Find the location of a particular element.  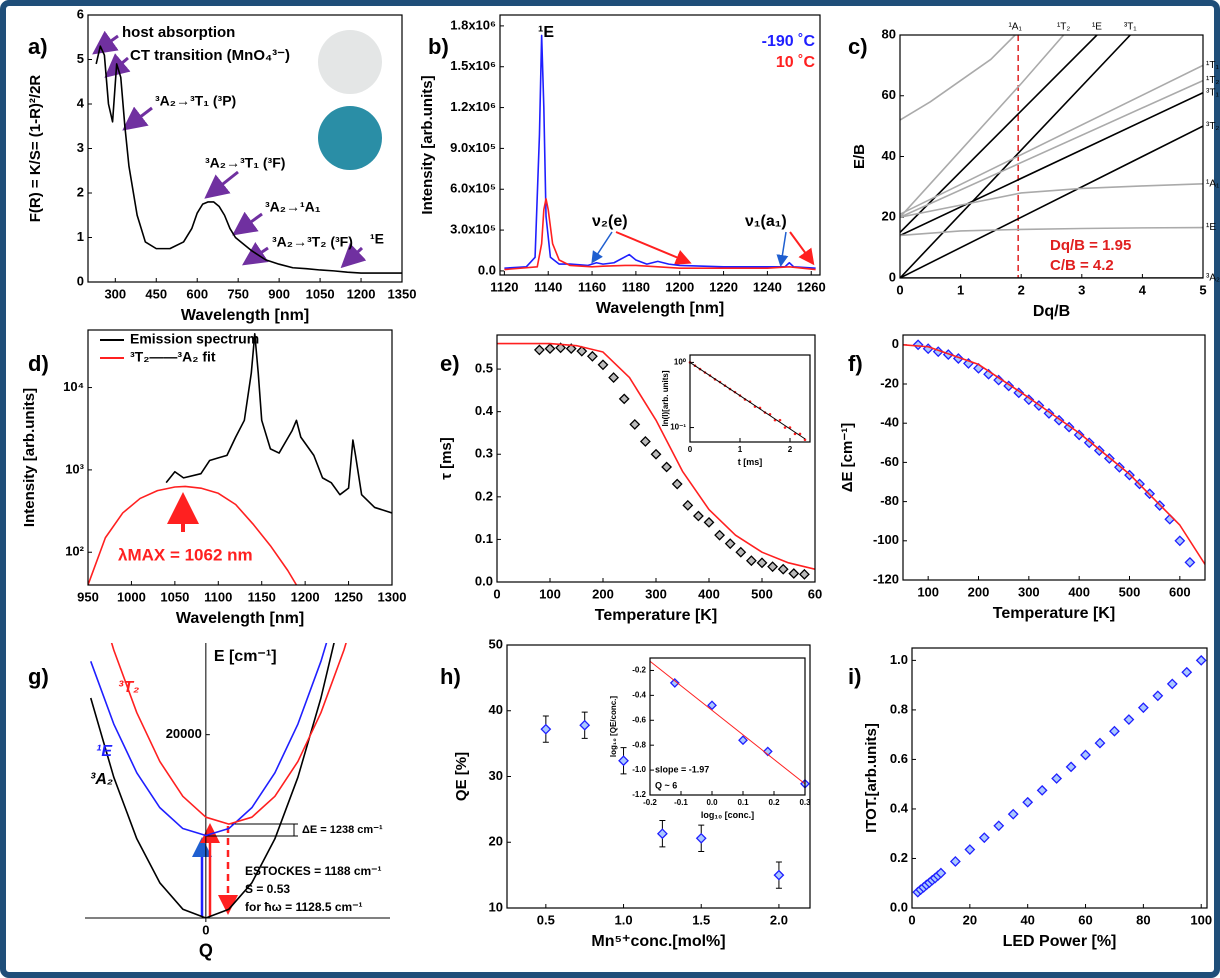

x-tick-label: 300 is located at coordinates (115, 293).